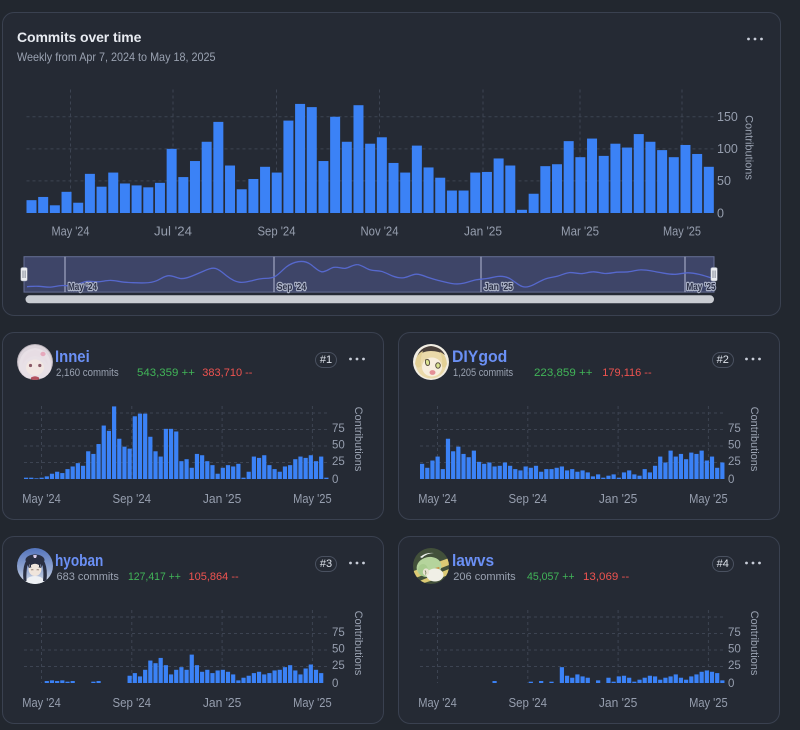 This screenshot has width=800, height=730. Describe the element at coordinates (727, 149) in the screenshot. I see `svg-text: 100` at that location.